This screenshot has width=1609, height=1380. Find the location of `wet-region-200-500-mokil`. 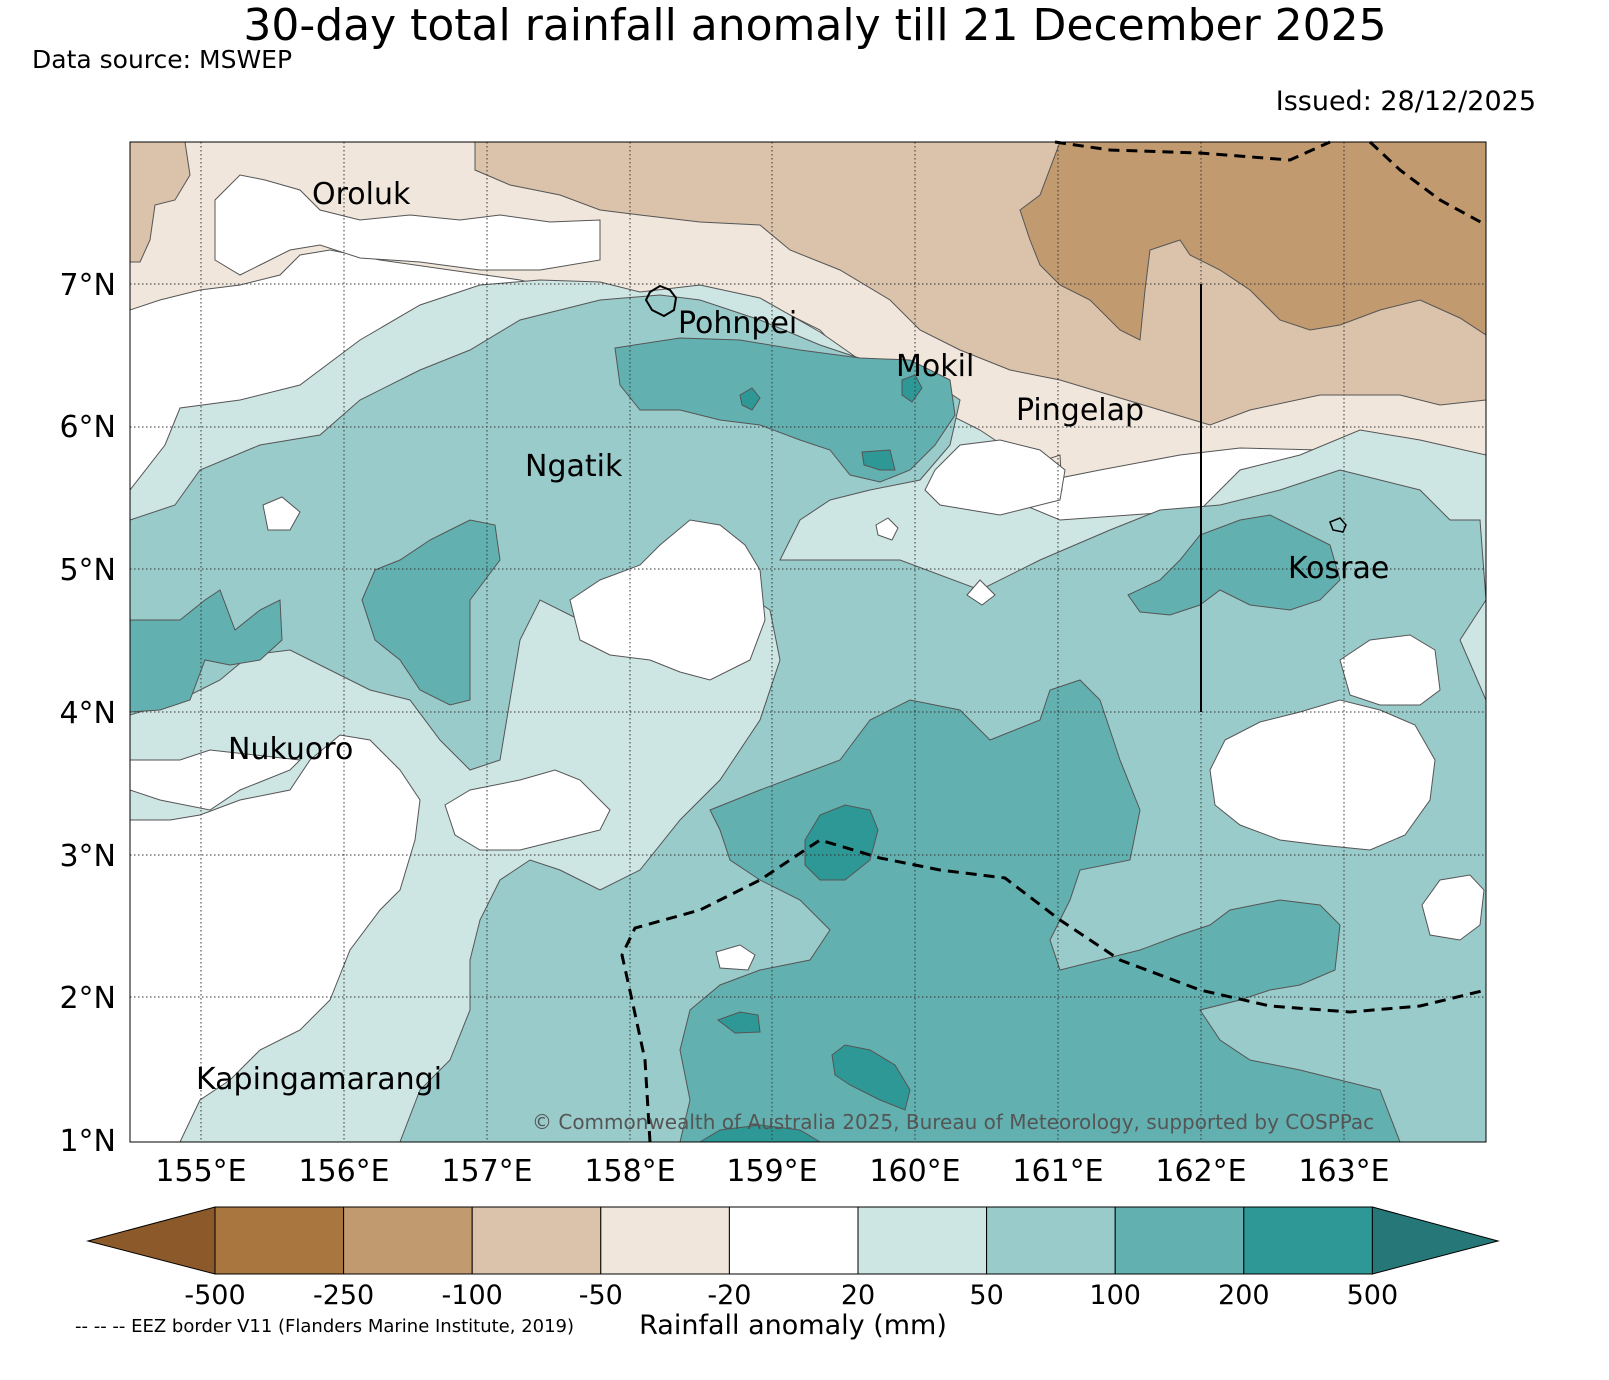

wet-region-200-500-mokil is located at coordinates (912, 388).